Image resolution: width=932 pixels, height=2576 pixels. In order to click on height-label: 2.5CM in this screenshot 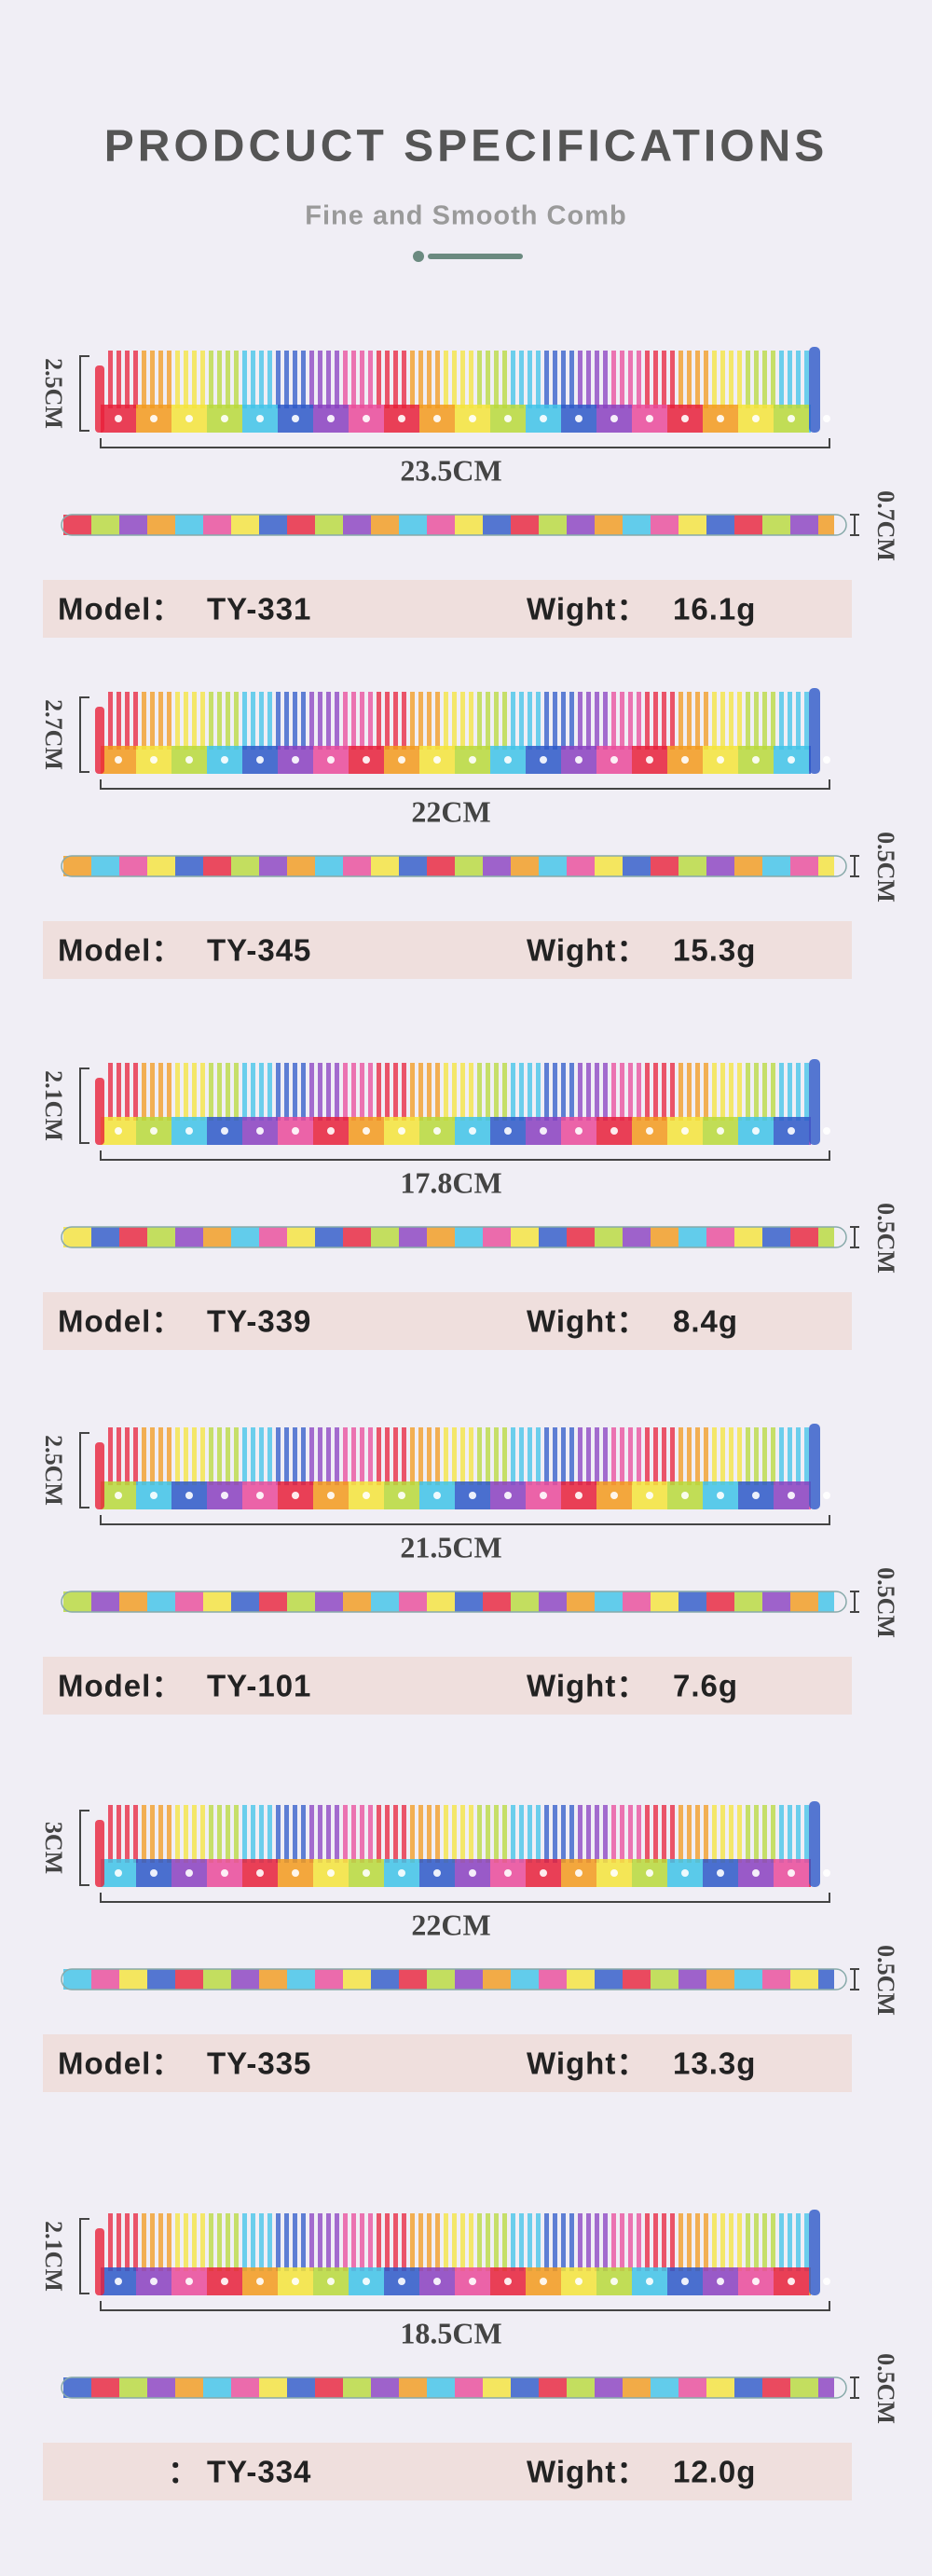, I will do `click(53, 393)`.